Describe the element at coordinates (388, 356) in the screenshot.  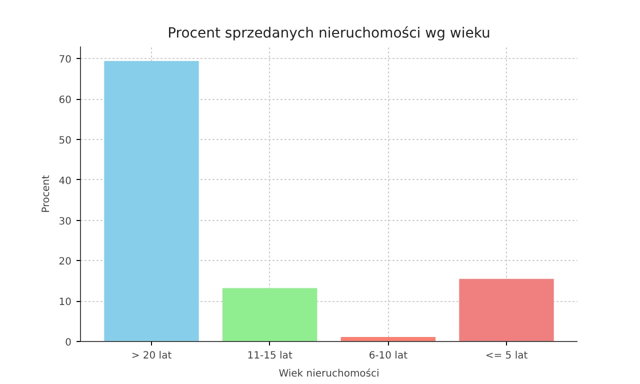
I see `x-tick-label: 6-10 lat` at that location.